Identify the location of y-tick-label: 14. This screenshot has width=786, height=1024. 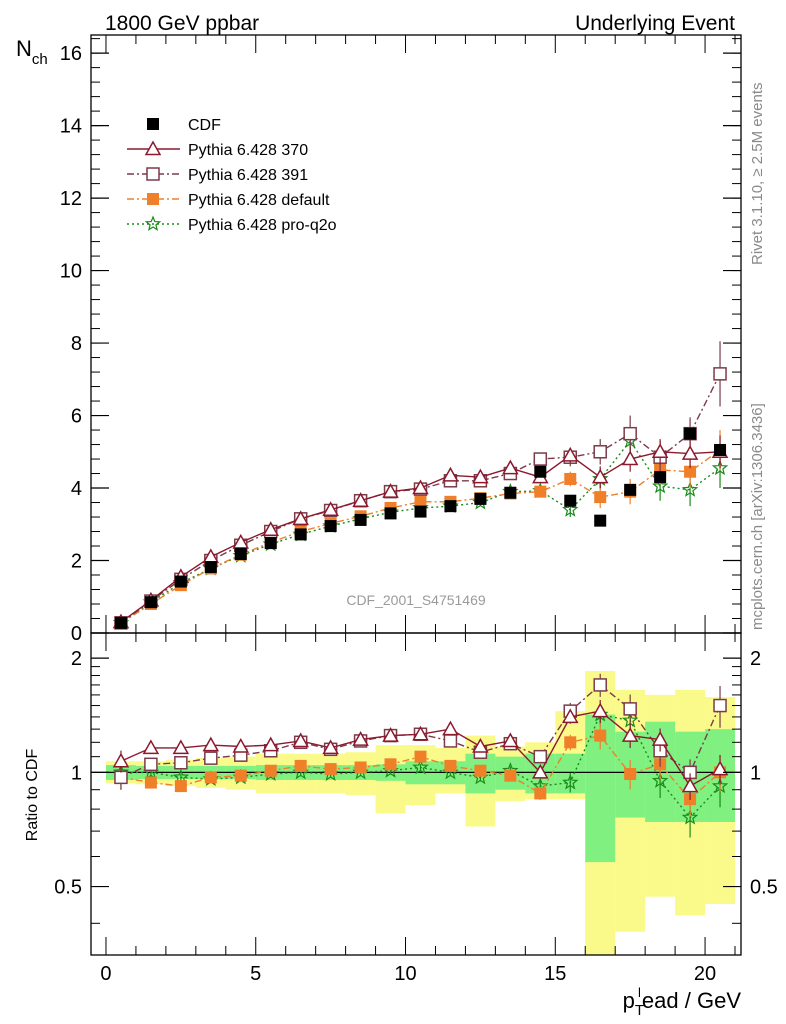
(71, 127).